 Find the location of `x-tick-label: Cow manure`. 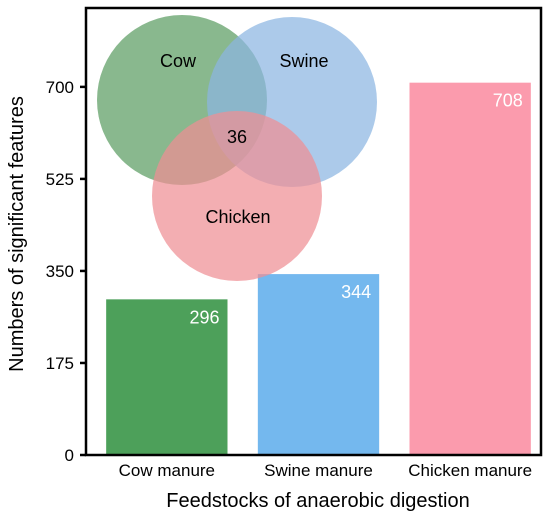

x-tick-label: Cow manure is located at coordinates (167, 470).